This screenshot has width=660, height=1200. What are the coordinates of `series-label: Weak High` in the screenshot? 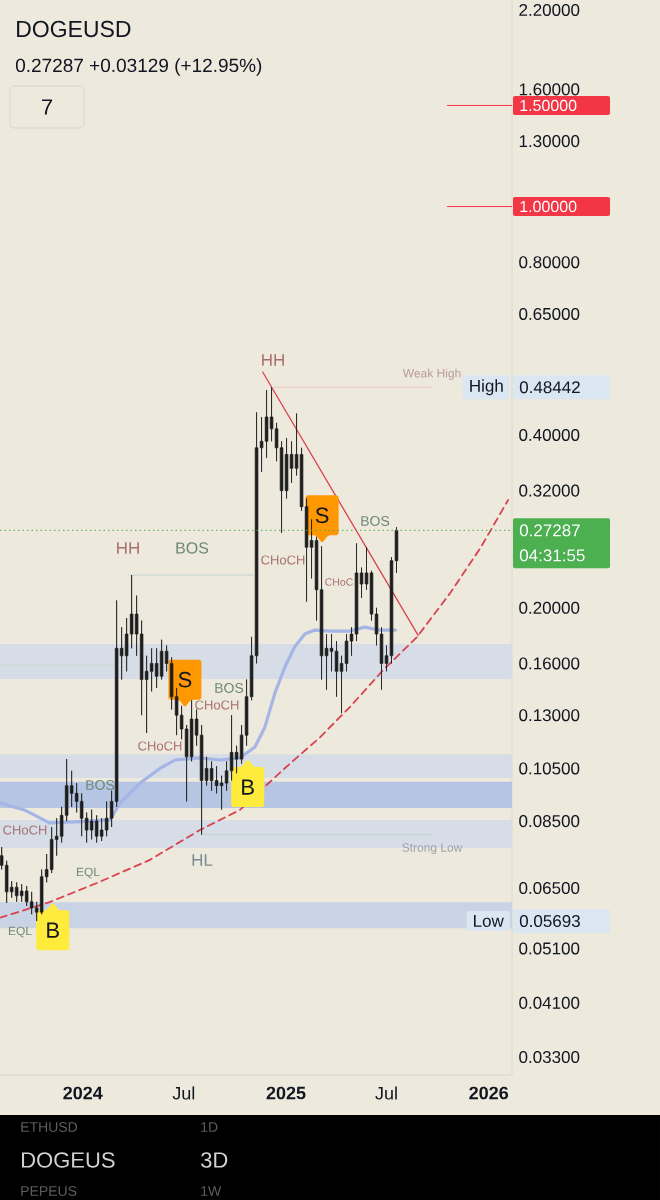 It's located at (431, 374).